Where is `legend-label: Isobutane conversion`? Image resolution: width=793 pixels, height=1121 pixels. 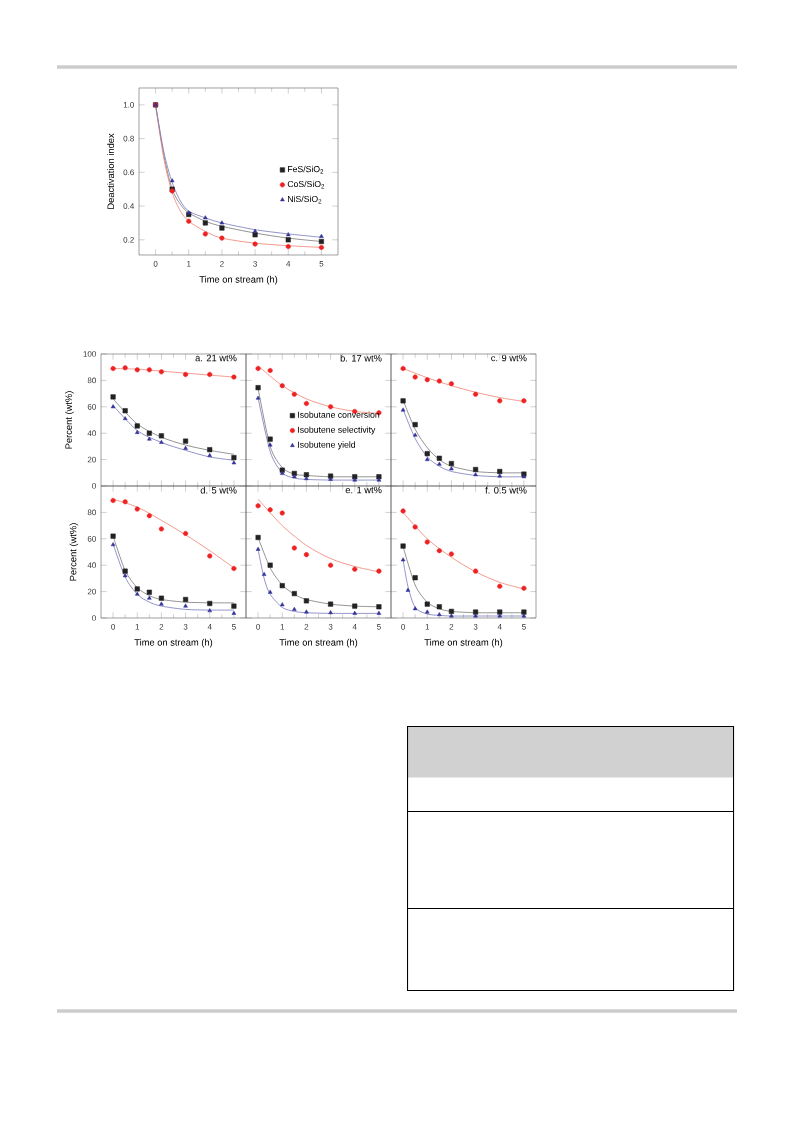
legend-label: Isobutane conversion is located at coordinates (339, 414).